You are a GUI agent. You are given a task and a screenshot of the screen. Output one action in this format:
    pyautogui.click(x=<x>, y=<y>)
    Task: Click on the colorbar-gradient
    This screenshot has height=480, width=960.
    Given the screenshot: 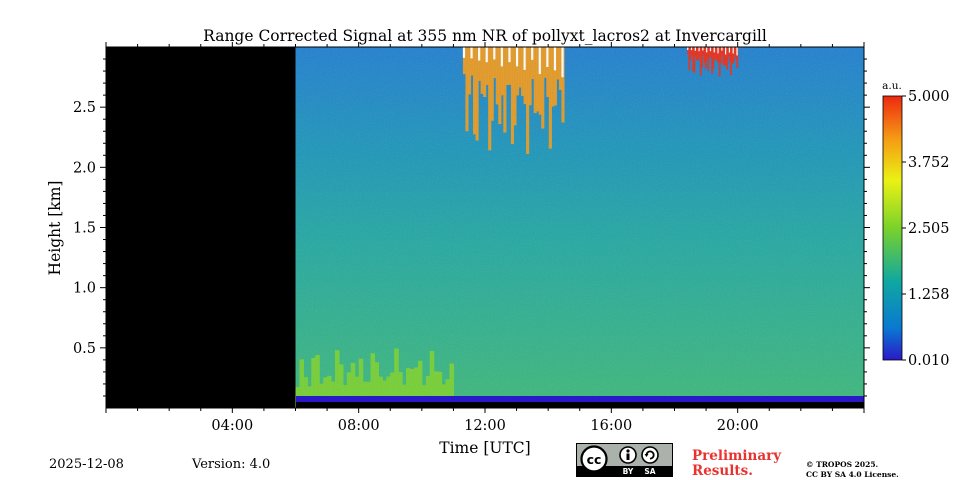 What is the action you would take?
    pyautogui.click(x=892, y=228)
    